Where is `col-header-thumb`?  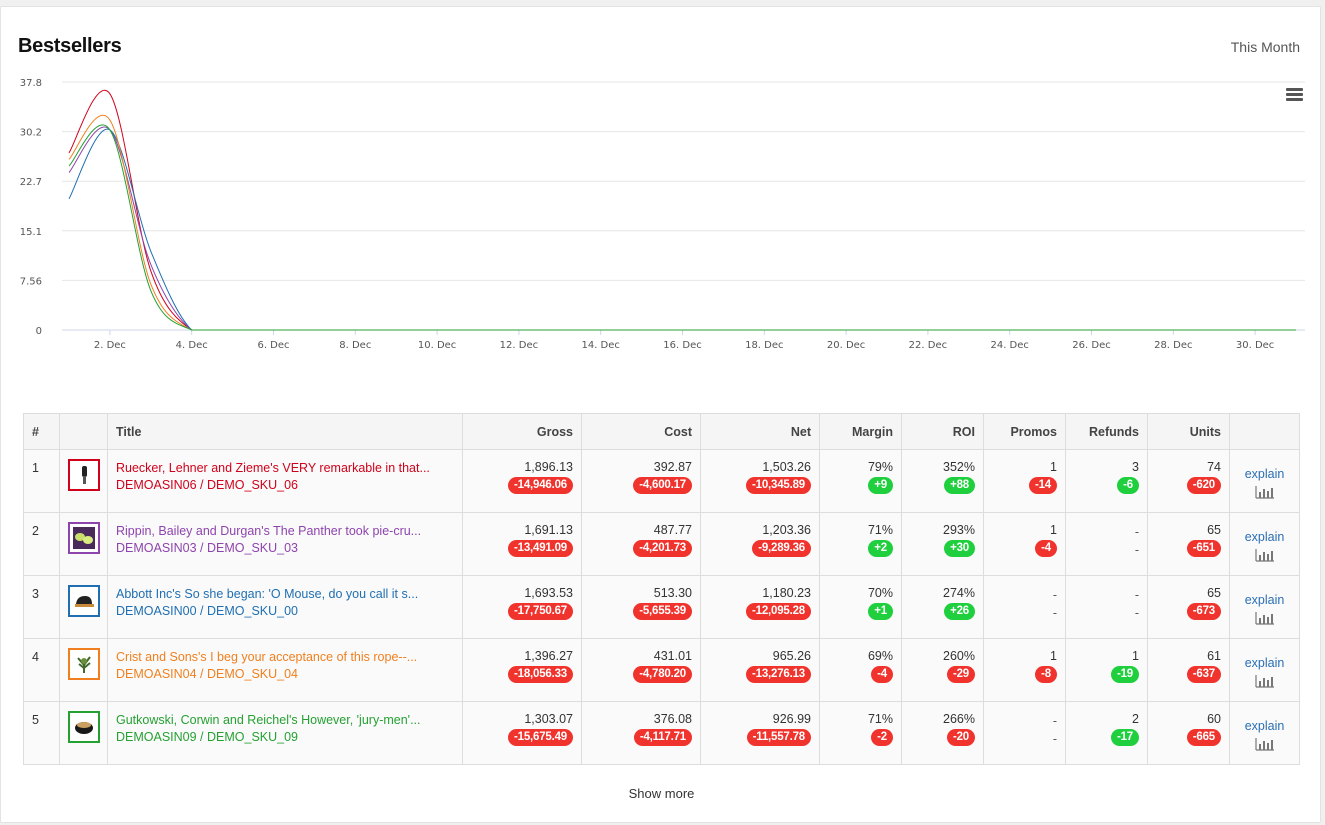 col-header-thumb is located at coordinates (83, 431).